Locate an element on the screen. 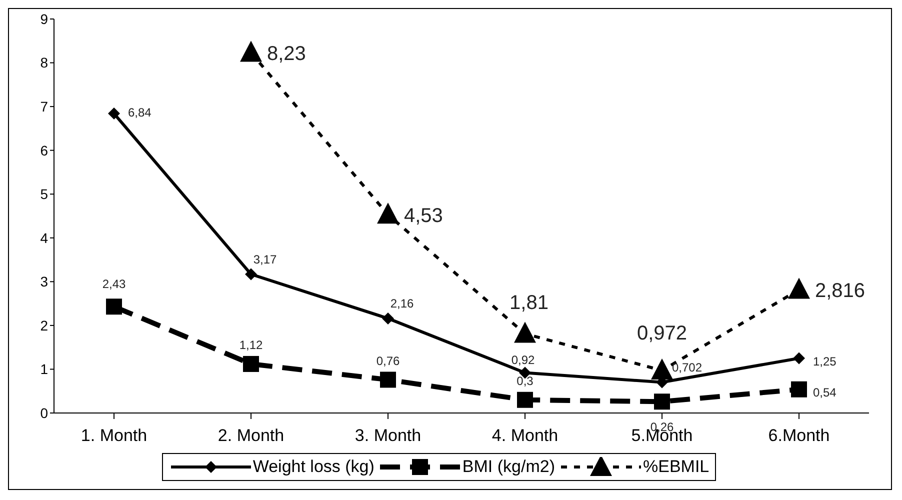 The height and width of the screenshot is (500, 902). data-label: 8,23 is located at coordinates (286, 53).